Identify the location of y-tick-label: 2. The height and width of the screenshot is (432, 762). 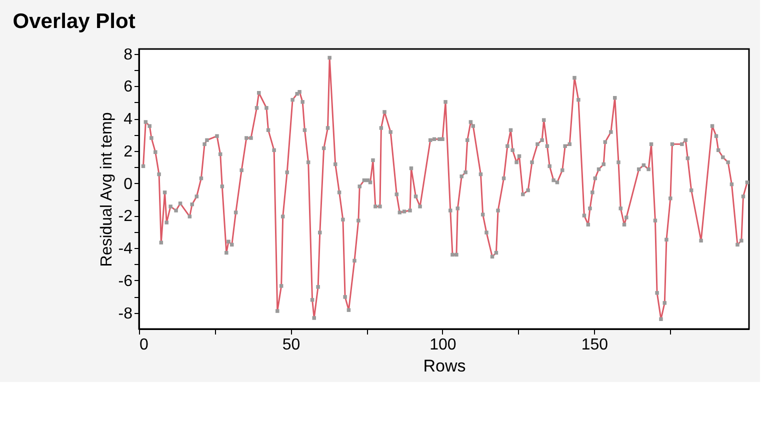
(128, 151).